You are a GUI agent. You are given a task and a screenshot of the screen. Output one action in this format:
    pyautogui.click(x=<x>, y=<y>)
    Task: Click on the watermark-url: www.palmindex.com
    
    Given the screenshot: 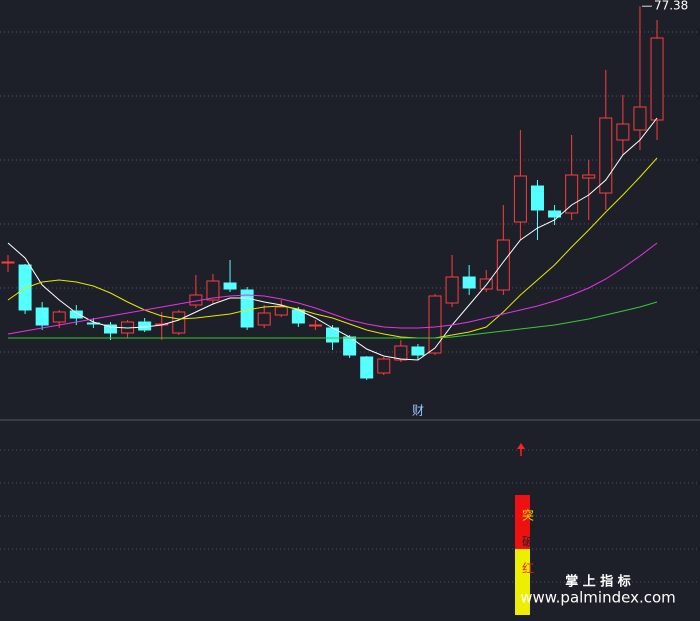 What is the action you would take?
    pyautogui.click(x=598, y=598)
    